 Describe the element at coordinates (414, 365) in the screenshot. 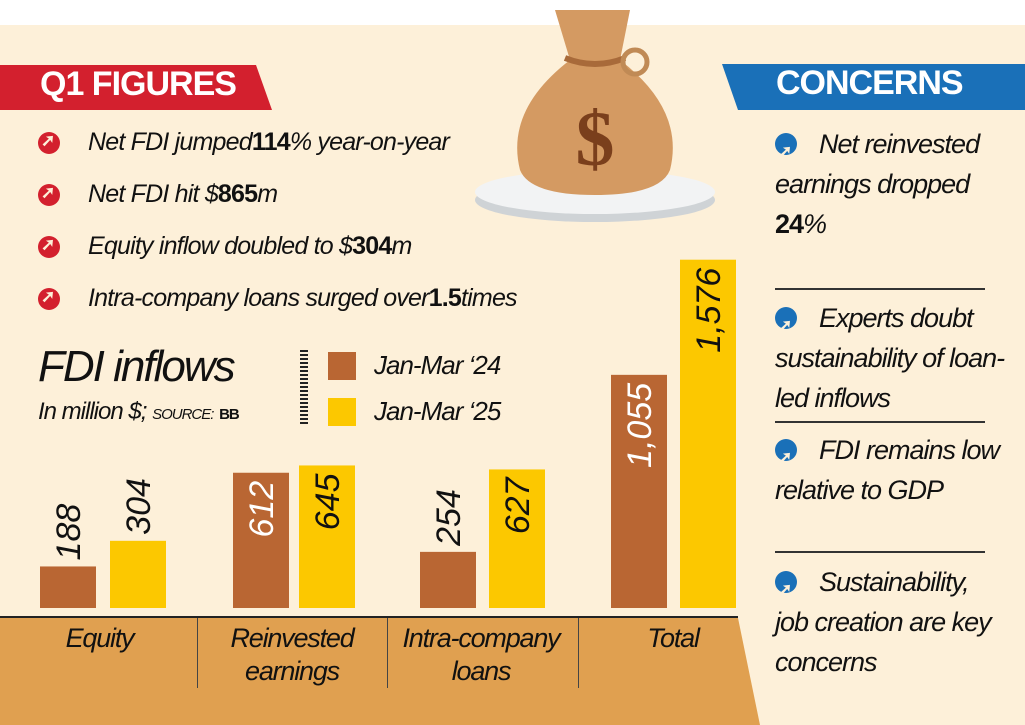

I see `legend-item-2024: Jan-Mar ‘24` at that location.